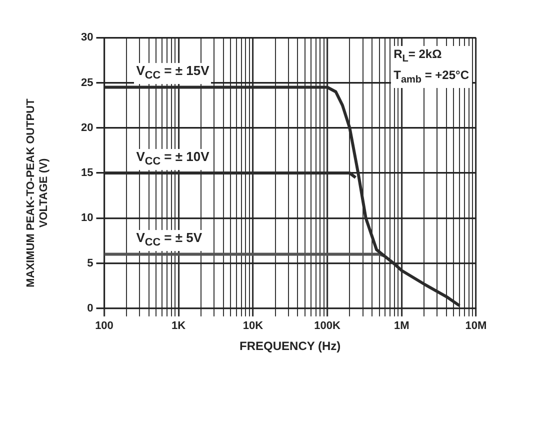 The width and height of the screenshot is (555, 443). Describe the element at coordinates (173, 159) in the screenshot. I see `series-label: V$_{CC}$ = ± 10V` at that location.